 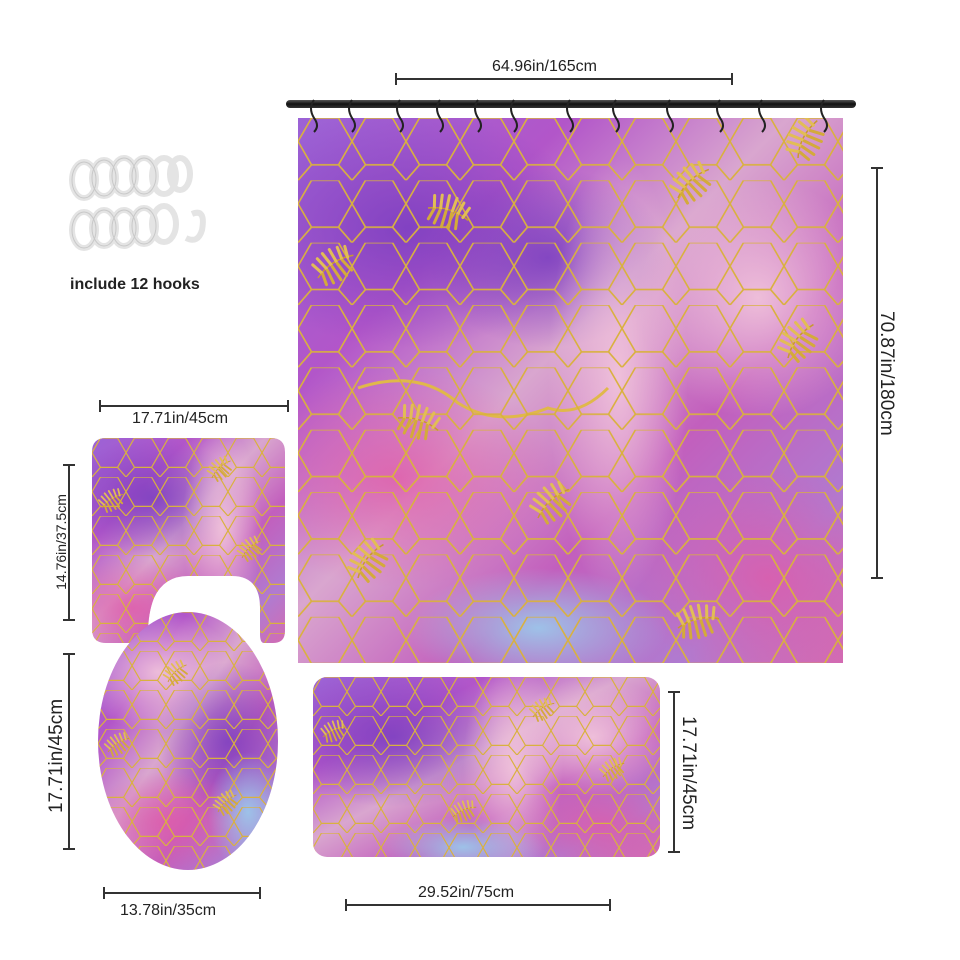 I want to click on mat-height-label: 17.71in/45cm, so click(x=688, y=773).